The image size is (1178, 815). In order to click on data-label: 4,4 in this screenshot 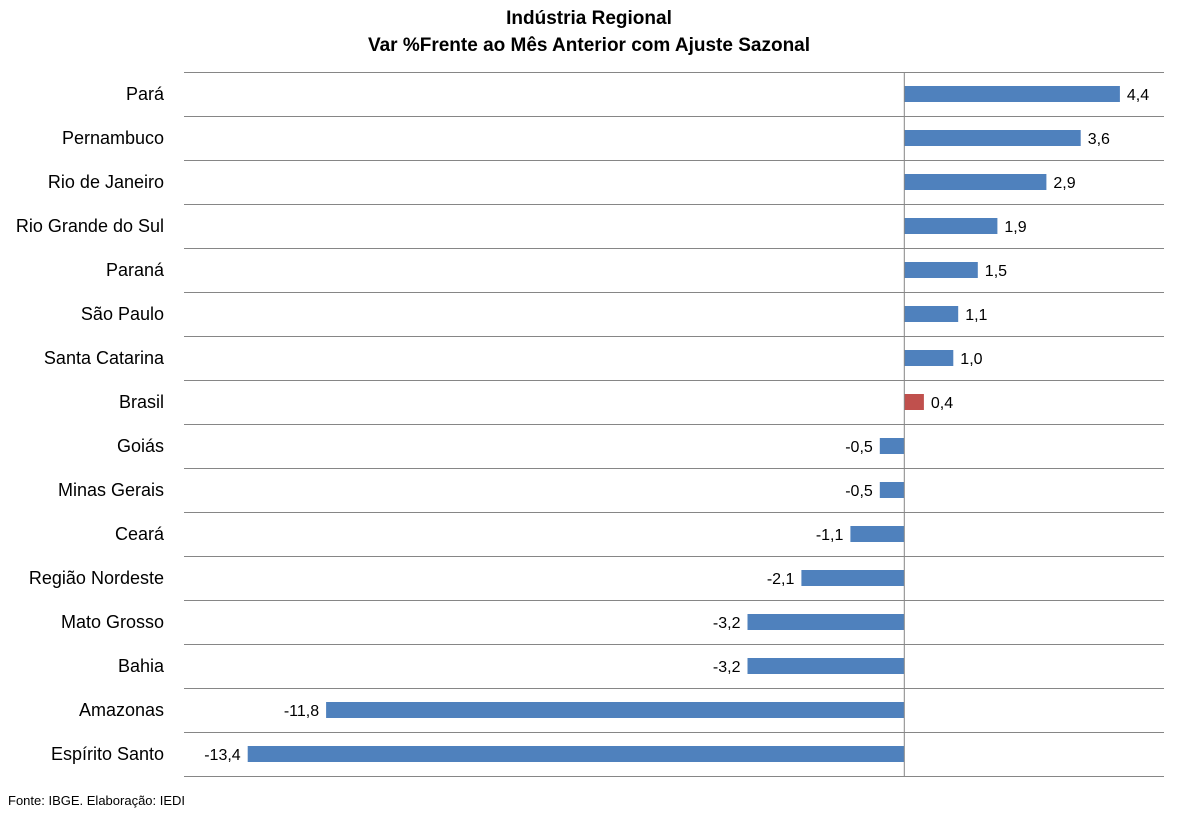, I will do `click(1138, 95)`.